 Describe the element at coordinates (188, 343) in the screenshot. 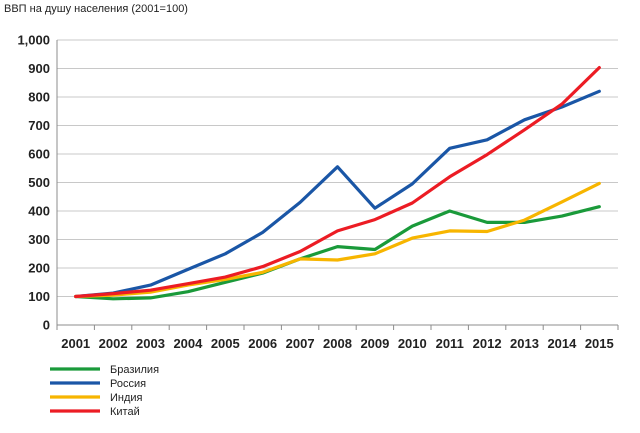

I see `x-tick-label: 2004` at that location.